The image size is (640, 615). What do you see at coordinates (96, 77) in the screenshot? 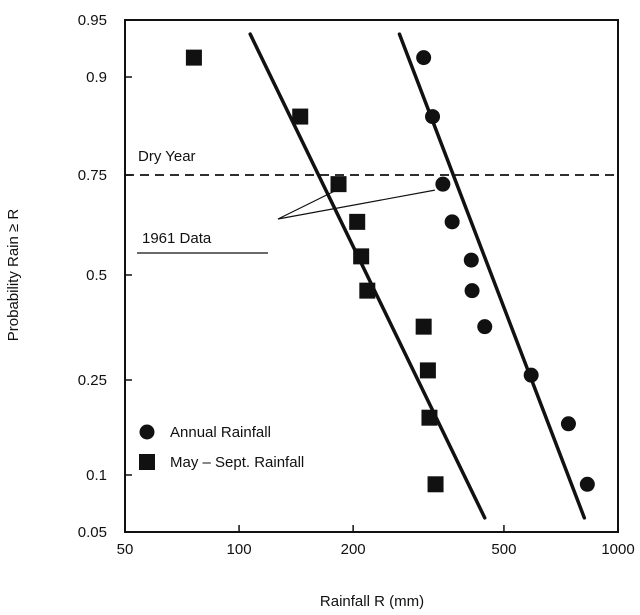
I see `y-tick-label: 0.9` at bounding box center [96, 77].